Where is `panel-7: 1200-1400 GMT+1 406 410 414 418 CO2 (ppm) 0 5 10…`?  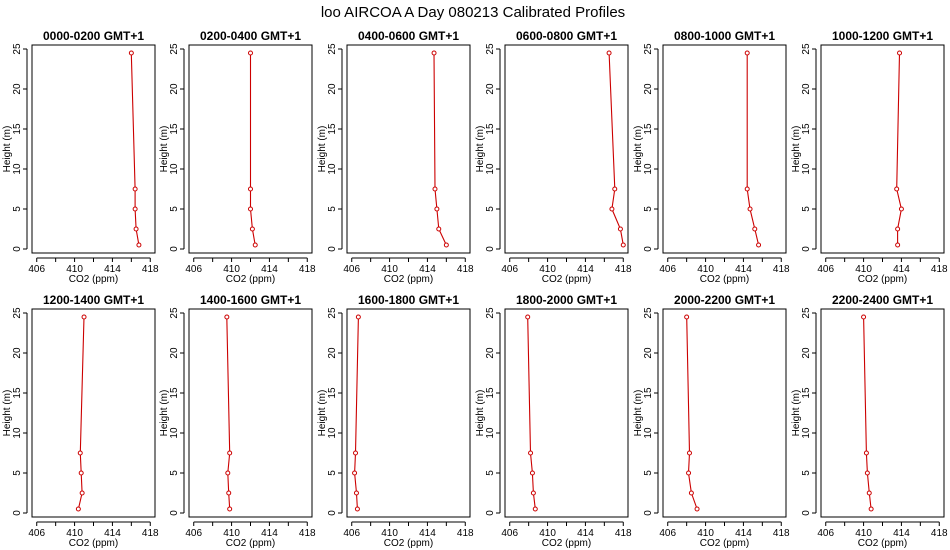 panel-7: 1200-1400 GMT+1 406 410 414 418 CO2 (ppm) 0 5 10… is located at coordinates (80, 421).